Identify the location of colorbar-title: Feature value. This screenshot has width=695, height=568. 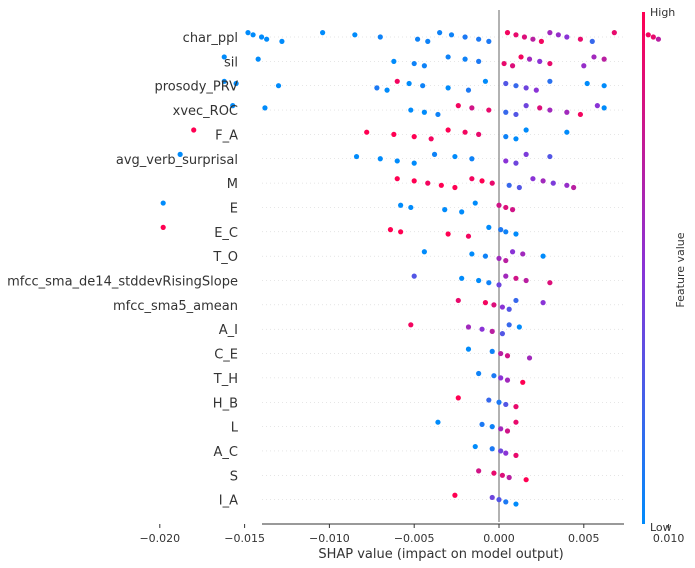
(680, 269).